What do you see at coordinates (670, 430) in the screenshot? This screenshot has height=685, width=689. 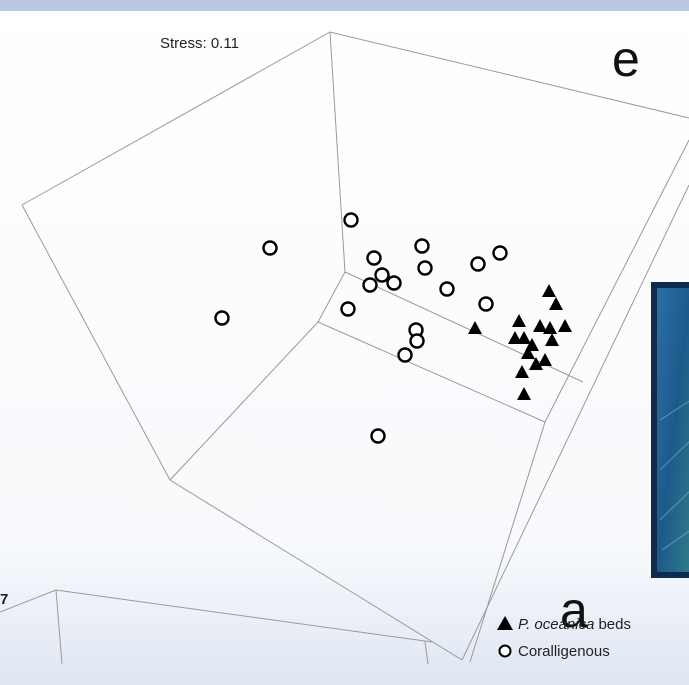 I see `photo-panel` at bounding box center [670, 430].